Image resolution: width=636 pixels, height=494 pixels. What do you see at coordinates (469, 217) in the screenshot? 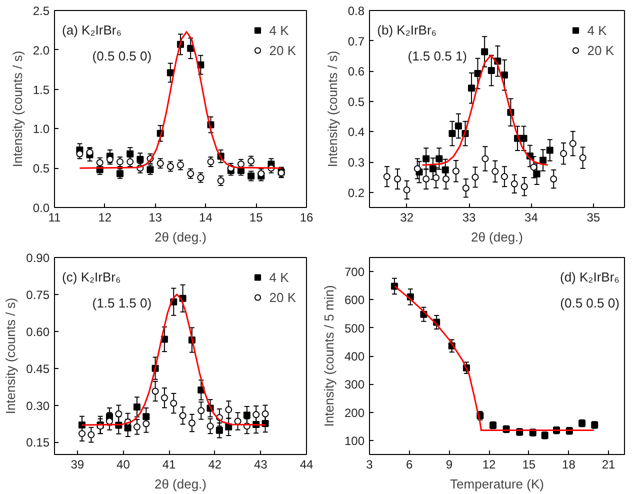
I see `x-tick-label: 33` at bounding box center [469, 217].